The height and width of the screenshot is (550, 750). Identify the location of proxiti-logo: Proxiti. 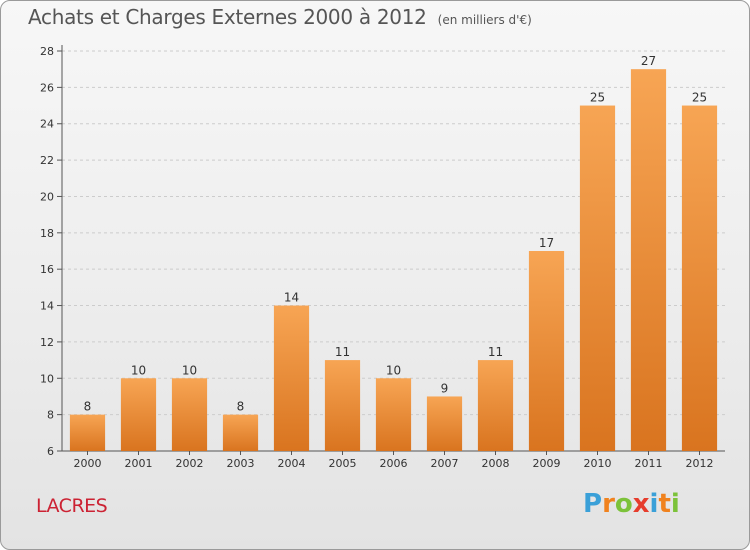
(631, 504).